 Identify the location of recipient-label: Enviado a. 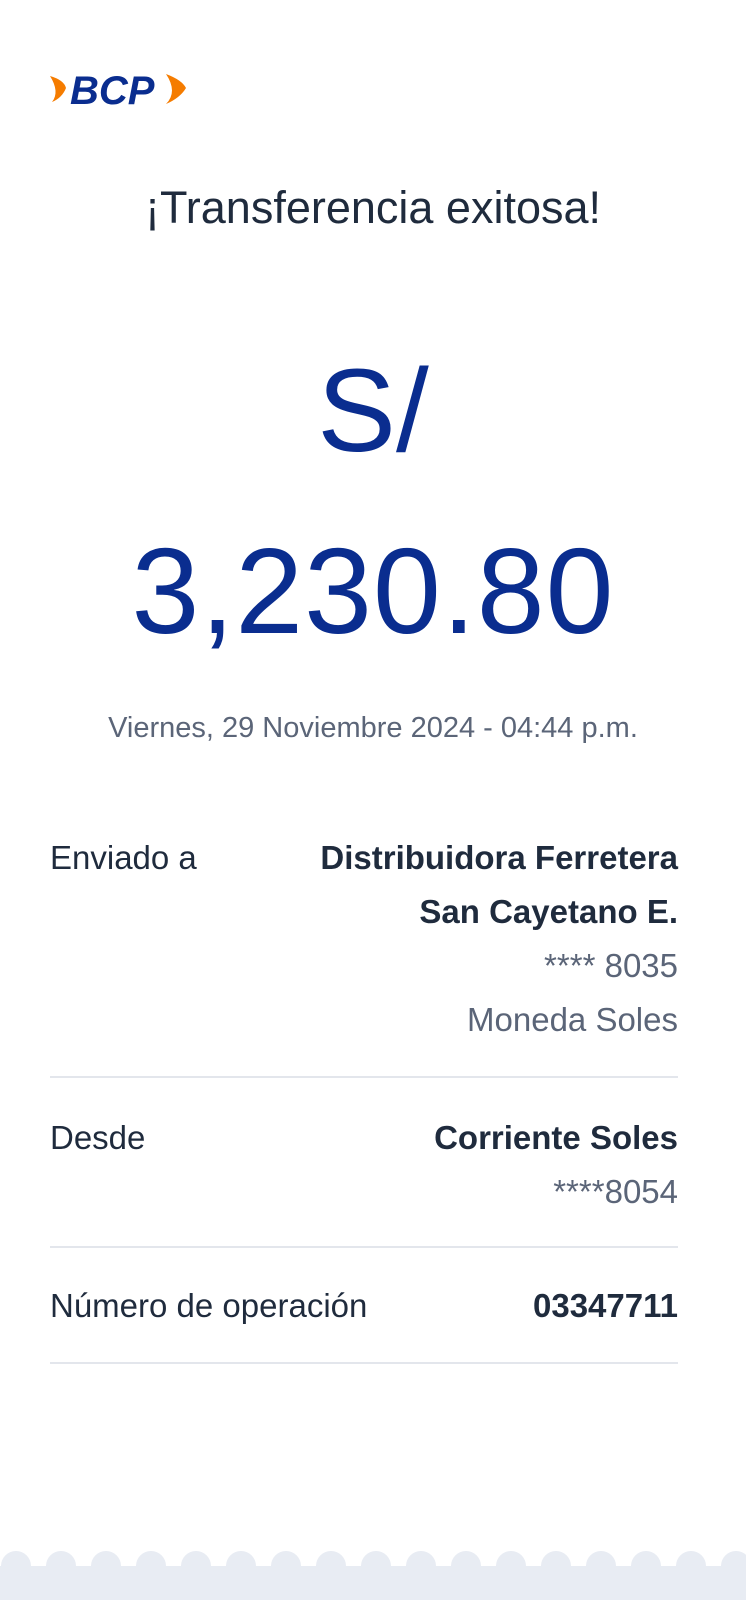
(123, 857).